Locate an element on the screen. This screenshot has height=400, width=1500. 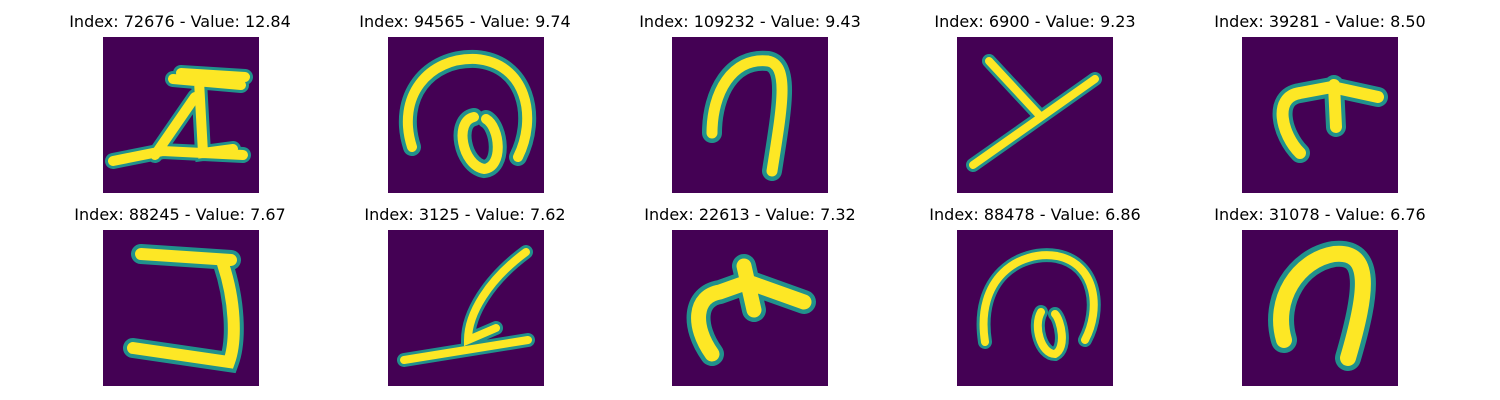
panel-title: Index: 6900 - Value: 9.23 is located at coordinates (1035, 21).